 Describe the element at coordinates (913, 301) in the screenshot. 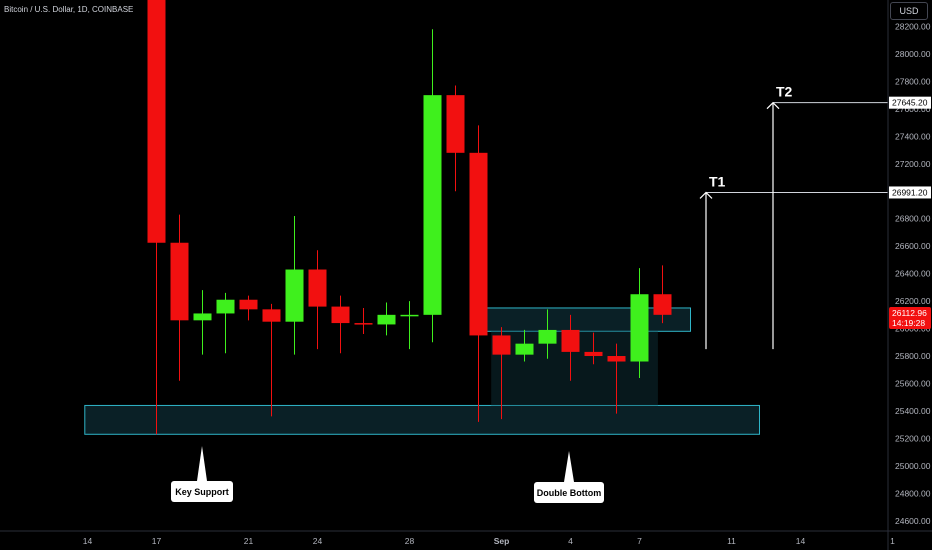

I see `price-tick-label: 26200.00` at that location.